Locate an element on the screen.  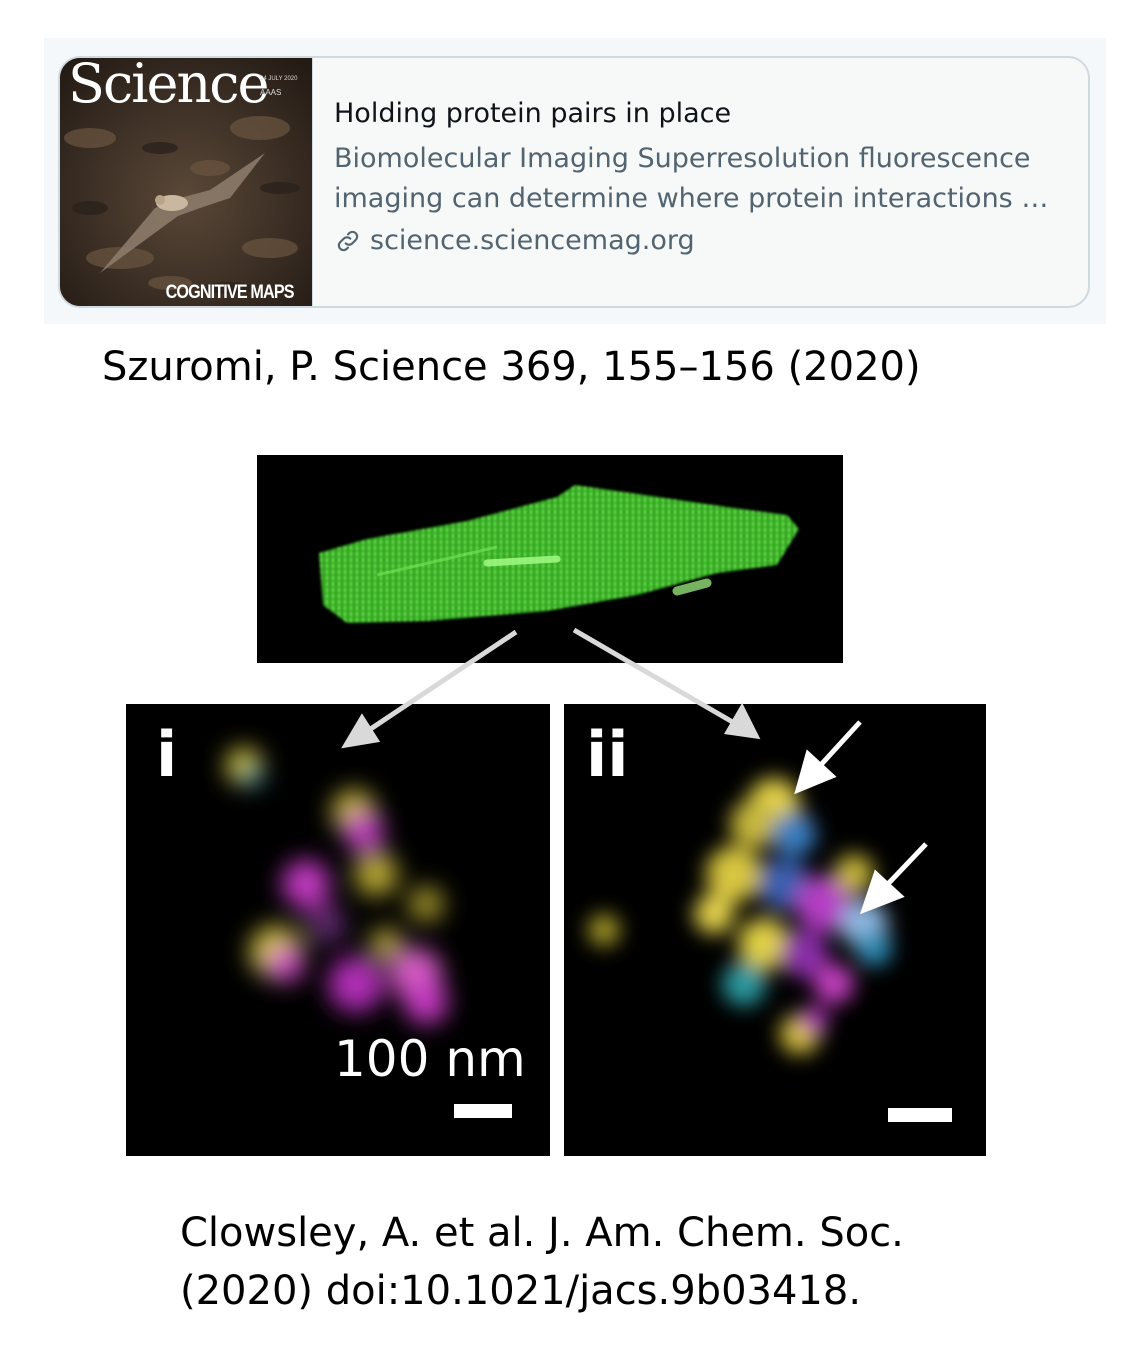
panel-i: i 100 nm is located at coordinates (338, 930).